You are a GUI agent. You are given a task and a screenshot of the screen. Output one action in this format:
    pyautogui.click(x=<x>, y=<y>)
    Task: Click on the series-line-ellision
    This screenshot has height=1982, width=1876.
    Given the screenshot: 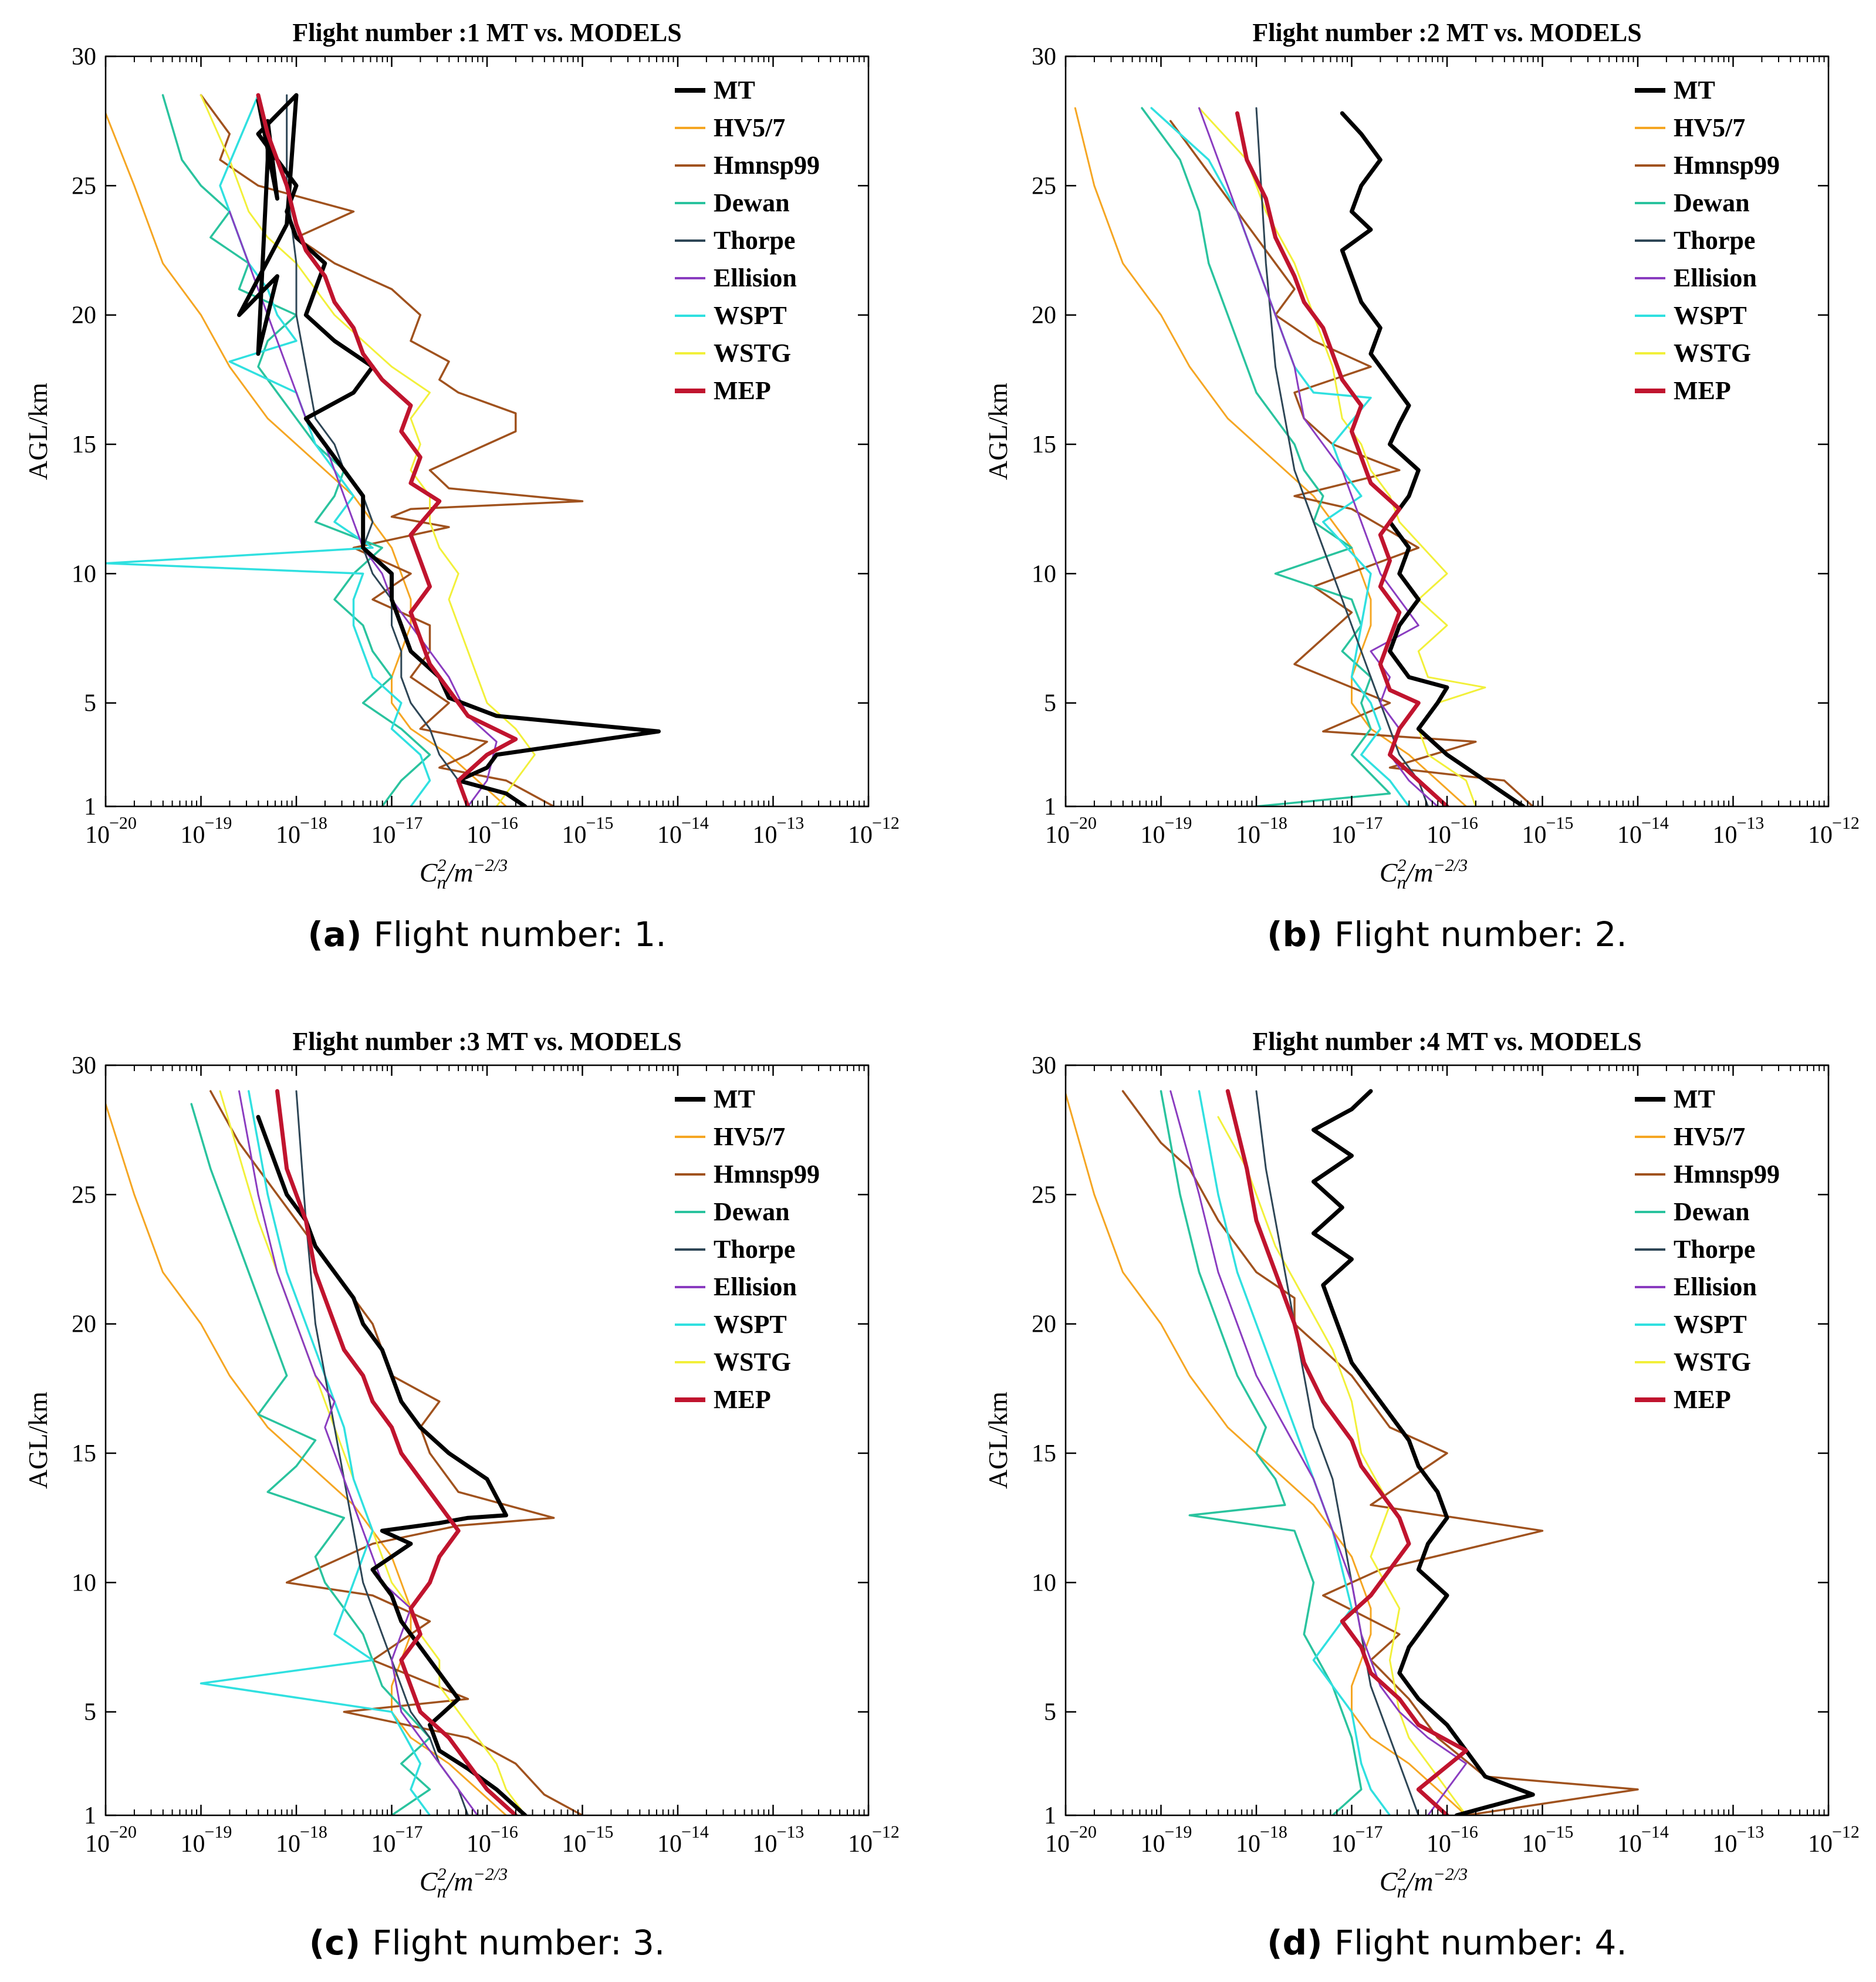 What is the action you would take?
    pyautogui.click(x=358, y=1452)
    